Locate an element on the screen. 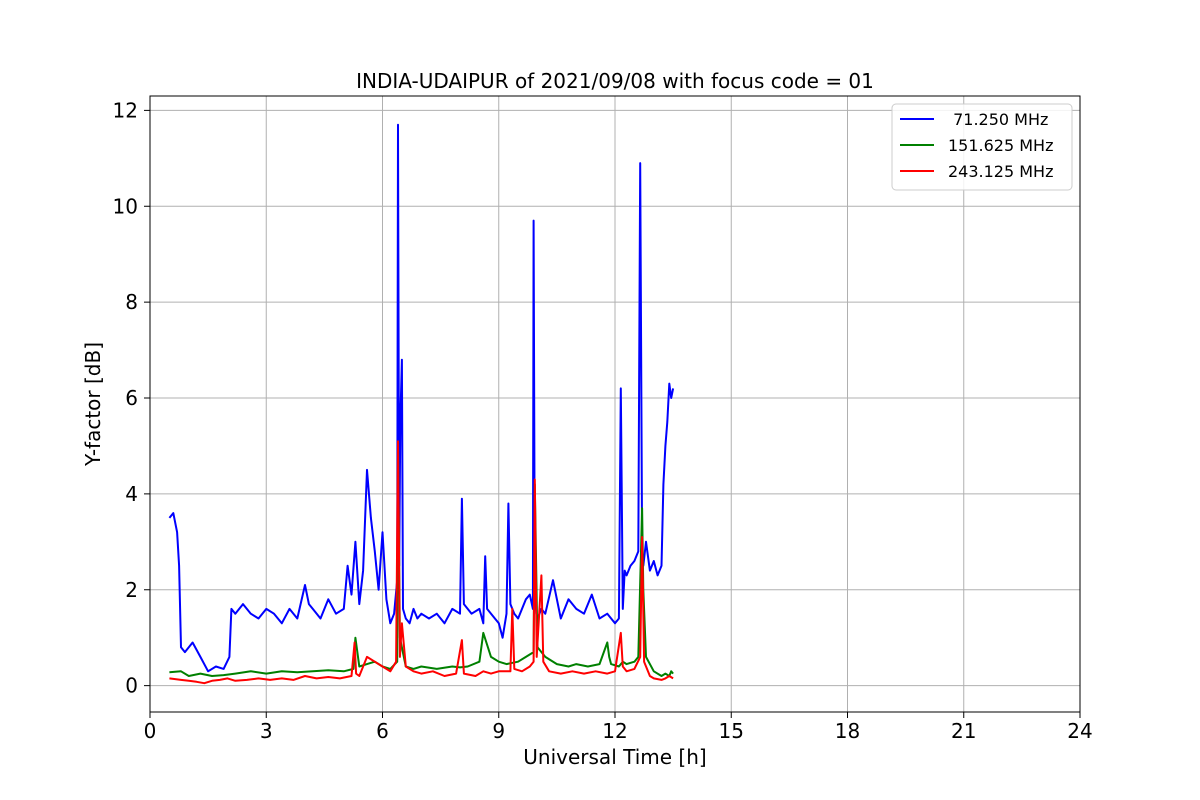 This screenshot has height=800, width=1200. x-tick-label: 24 is located at coordinates (1079, 731).